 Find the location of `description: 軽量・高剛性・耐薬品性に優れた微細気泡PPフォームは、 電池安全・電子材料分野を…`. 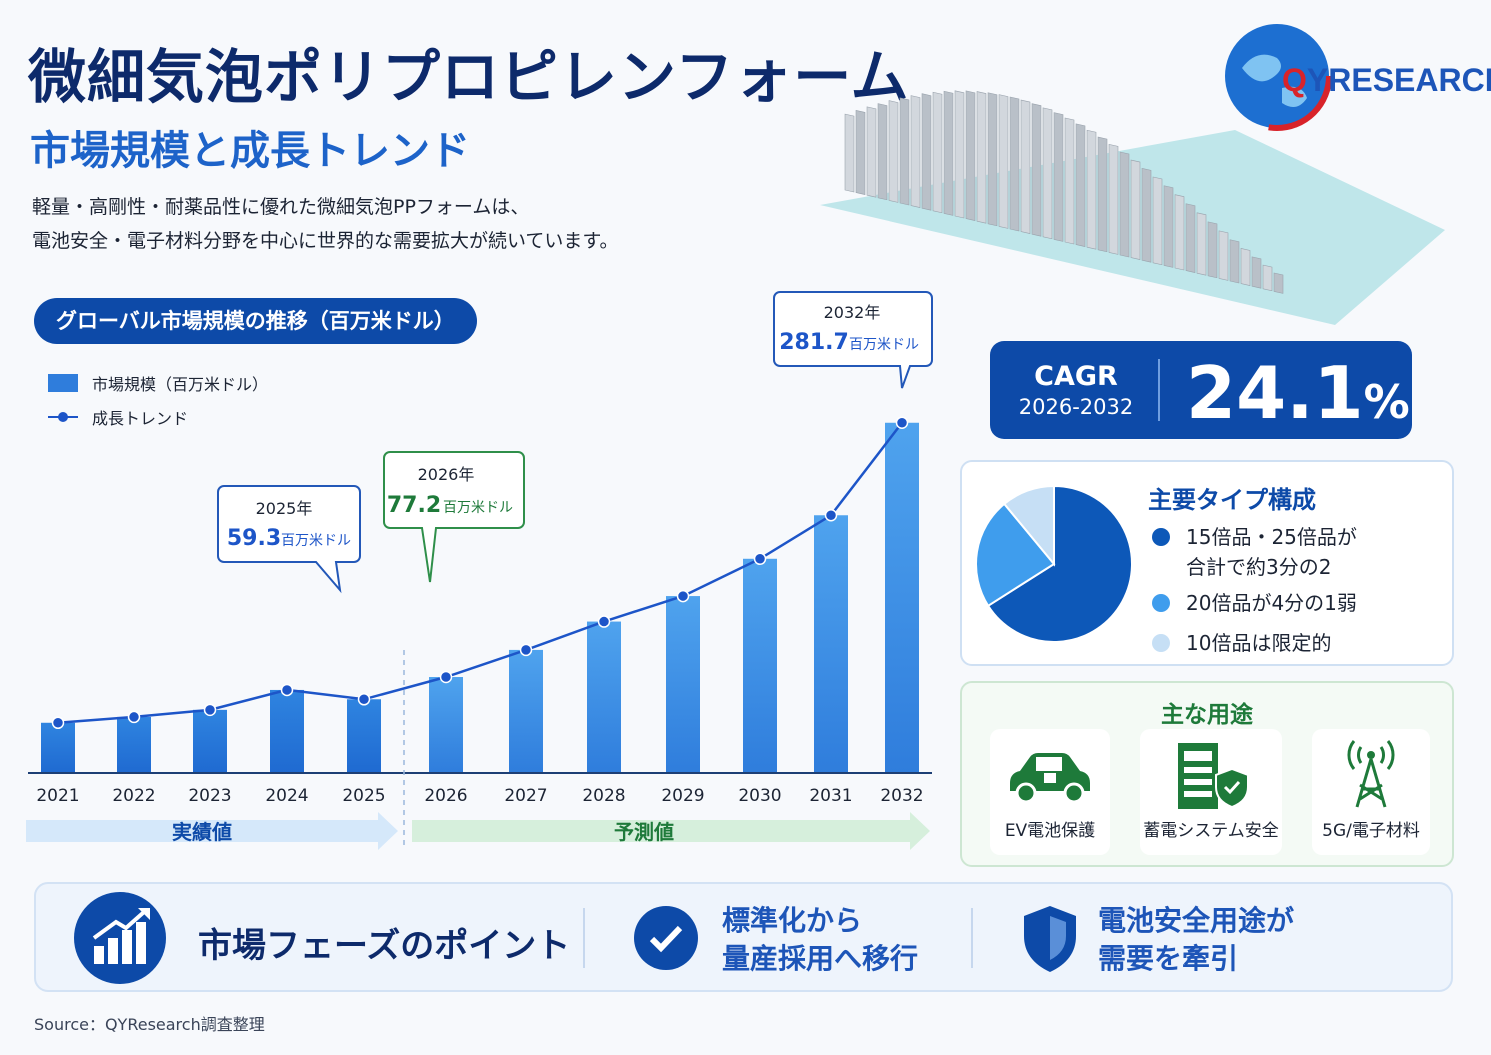

description: 軽量・高剛性・耐薬品性に優れた微細気泡PPフォームは、 電池安全・電子材料分野を… is located at coordinates (325, 224).